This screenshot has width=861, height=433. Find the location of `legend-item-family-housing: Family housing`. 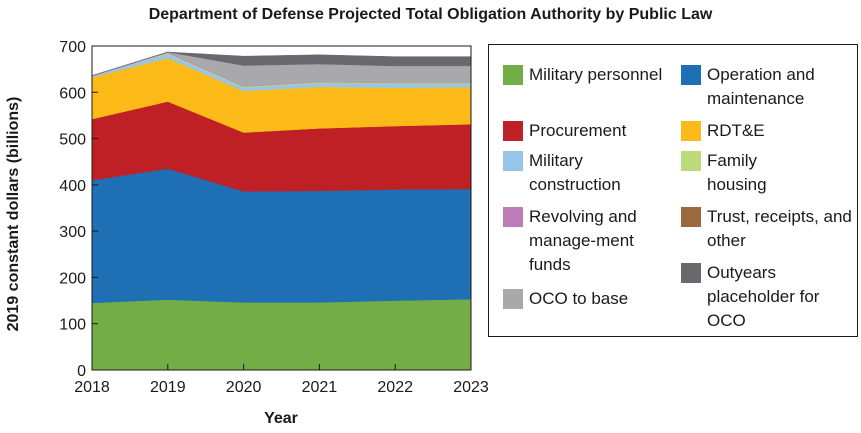

legend-item-family-housing: Family housing is located at coordinates (744, 173).